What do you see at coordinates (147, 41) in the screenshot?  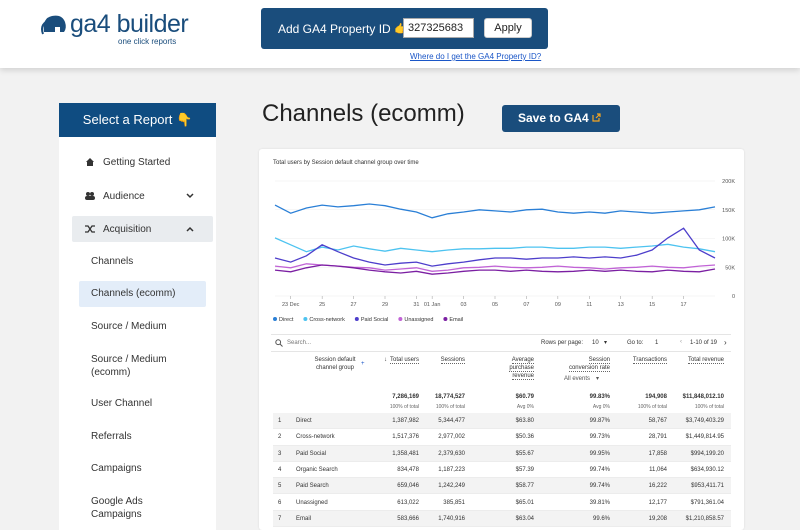 I see `logo-tagline: one click reports` at bounding box center [147, 41].